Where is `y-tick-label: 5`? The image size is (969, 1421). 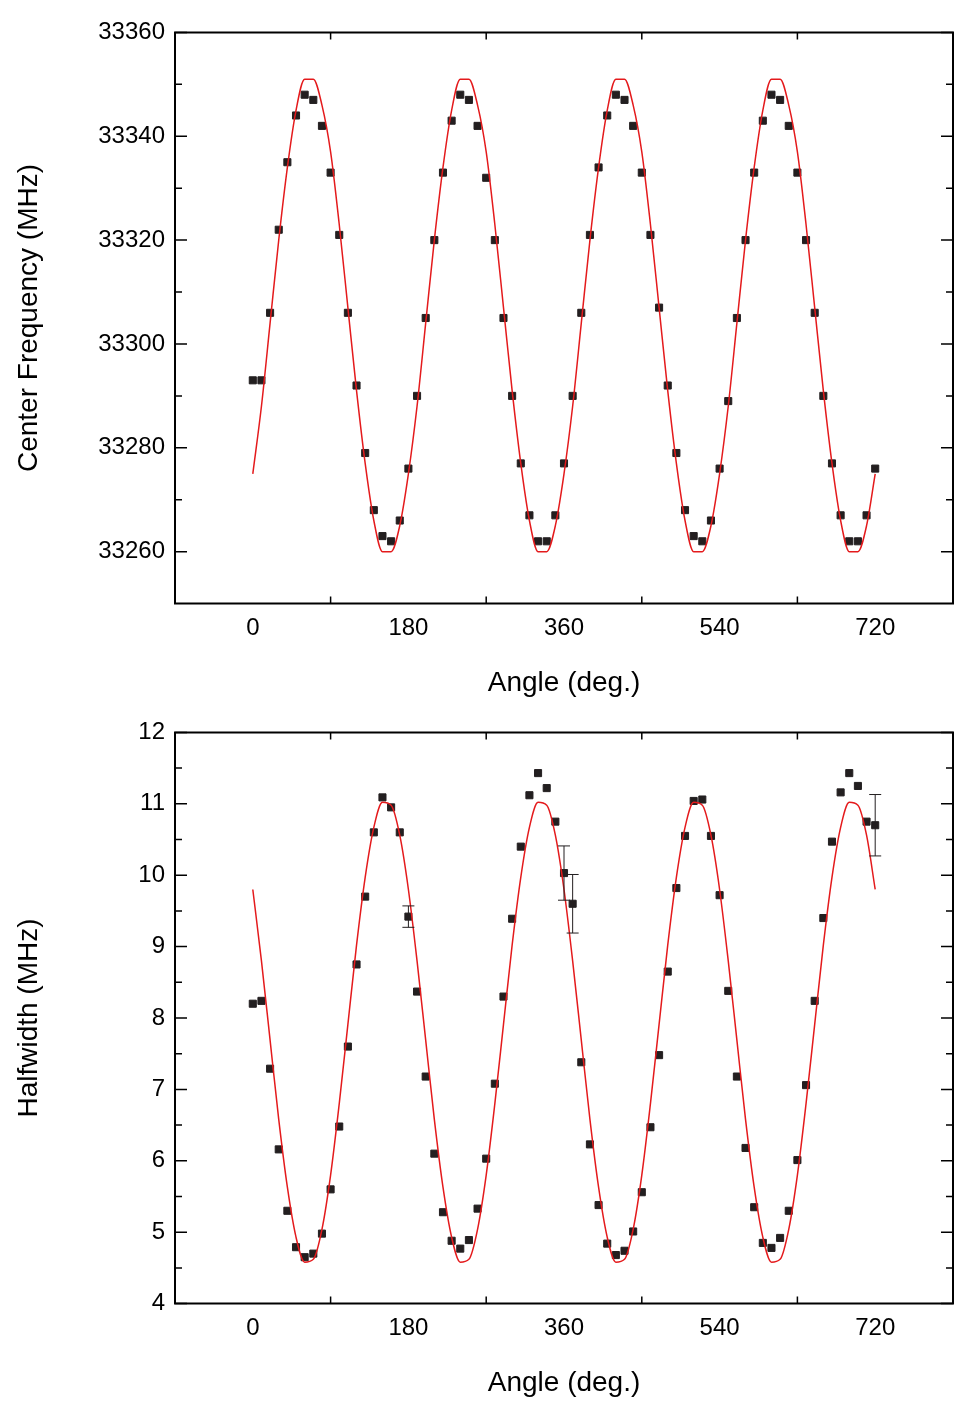 y-tick-label: 5 is located at coordinates (158, 1230).